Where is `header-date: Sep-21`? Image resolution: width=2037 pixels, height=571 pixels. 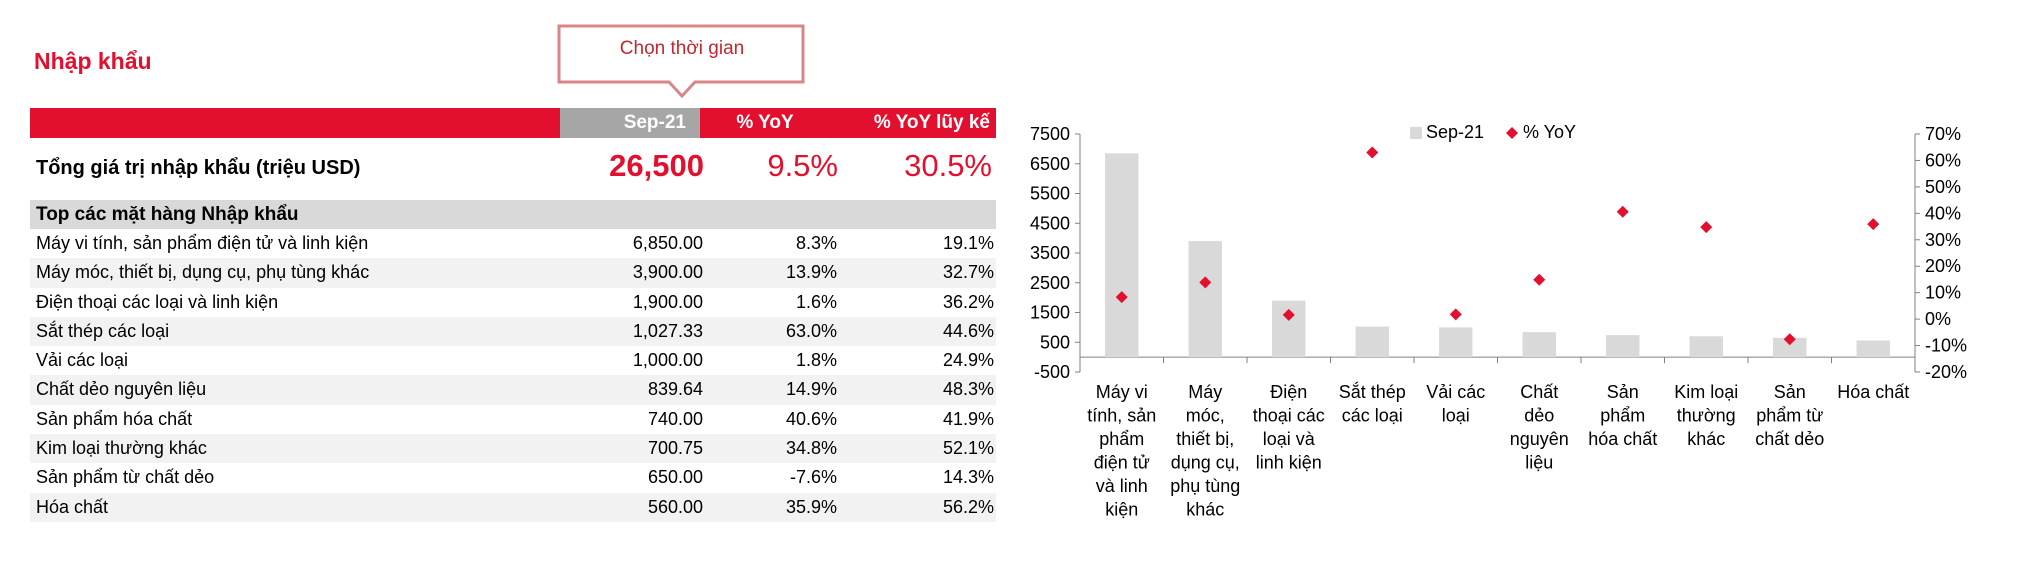
header-date: Sep-21 is located at coordinates (630, 123).